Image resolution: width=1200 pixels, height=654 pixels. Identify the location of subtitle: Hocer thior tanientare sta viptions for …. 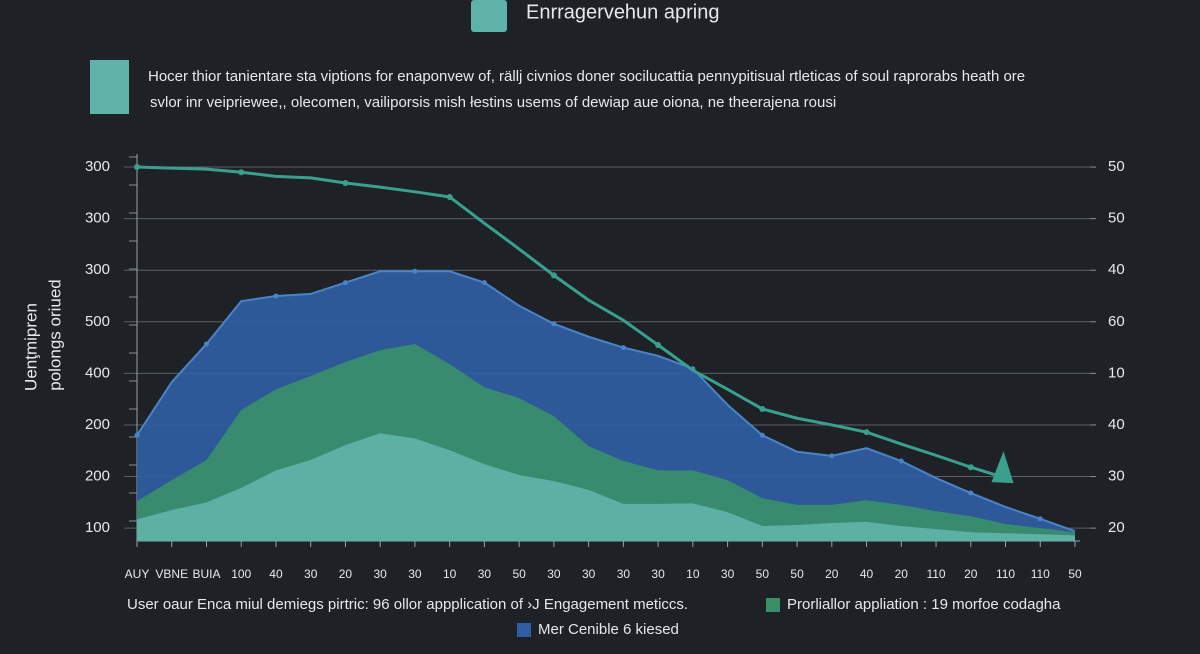
(586, 76).